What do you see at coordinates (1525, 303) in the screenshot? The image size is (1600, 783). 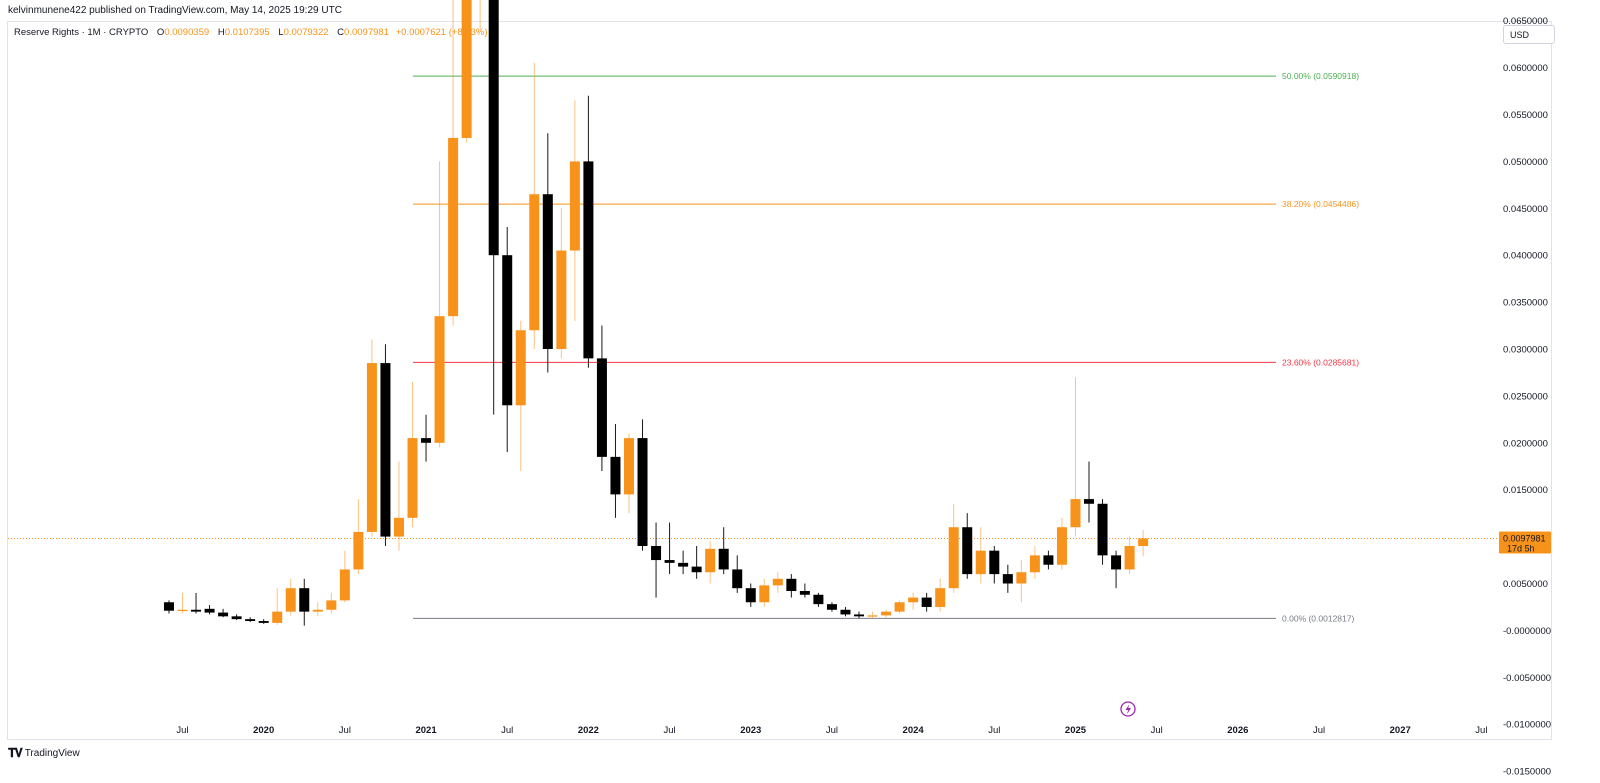 I see `y-tick-label: 0.0350000` at bounding box center [1525, 303].